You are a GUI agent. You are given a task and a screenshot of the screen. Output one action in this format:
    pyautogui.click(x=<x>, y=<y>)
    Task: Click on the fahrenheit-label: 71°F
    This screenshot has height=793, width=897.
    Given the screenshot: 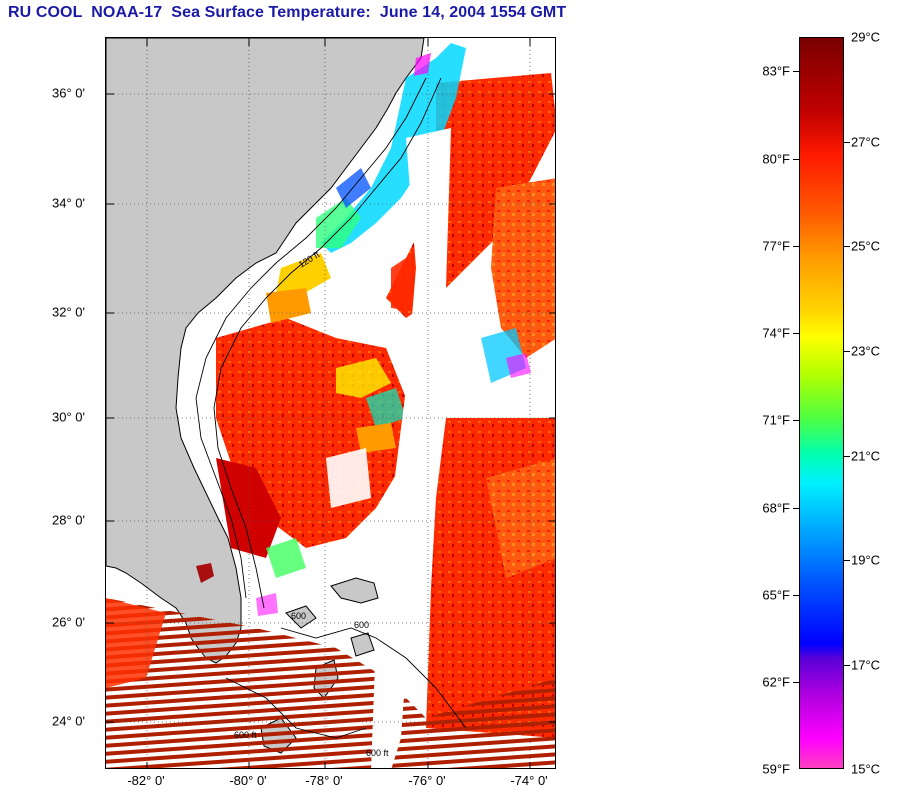 What is the action you would take?
    pyautogui.click(x=776, y=420)
    